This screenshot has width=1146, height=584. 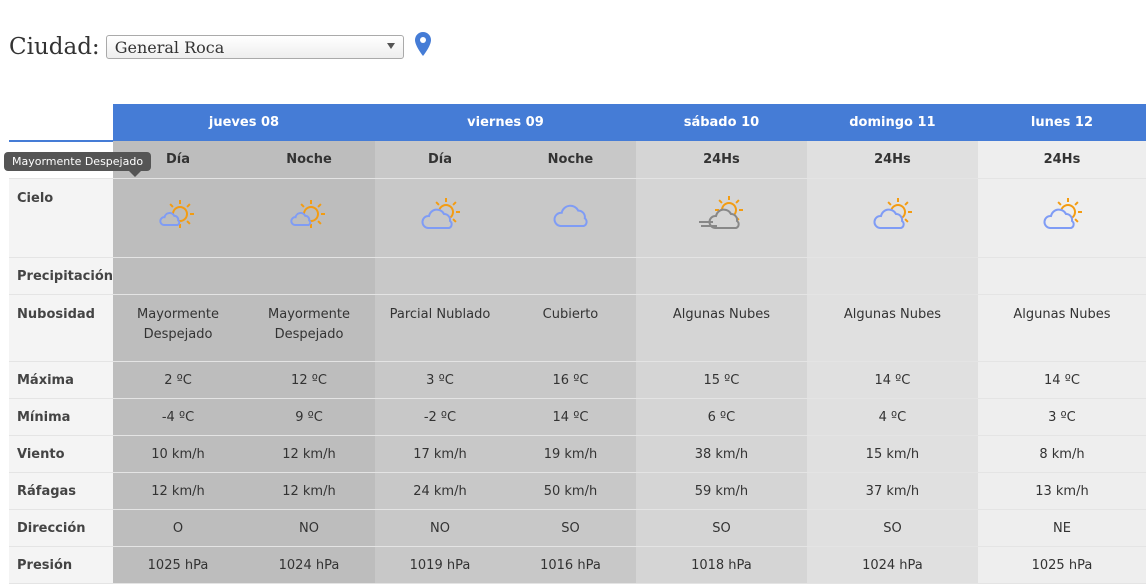 What do you see at coordinates (61, 276) in the screenshot?
I see `row-label: Precipitación` at bounding box center [61, 276].